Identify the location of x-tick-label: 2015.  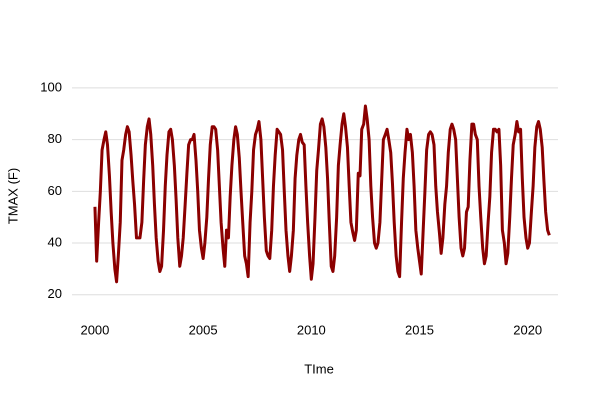
(419, 329).